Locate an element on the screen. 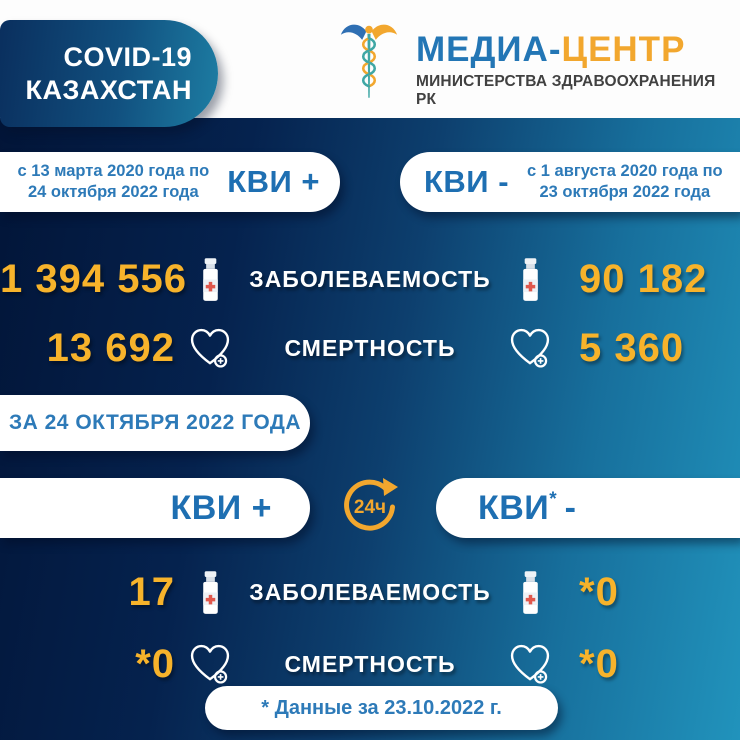 This screenshot has height=740, width=740. kvi-minus-period-line1: с 1 августа 2020 года по is located at coordinates (625, 170).